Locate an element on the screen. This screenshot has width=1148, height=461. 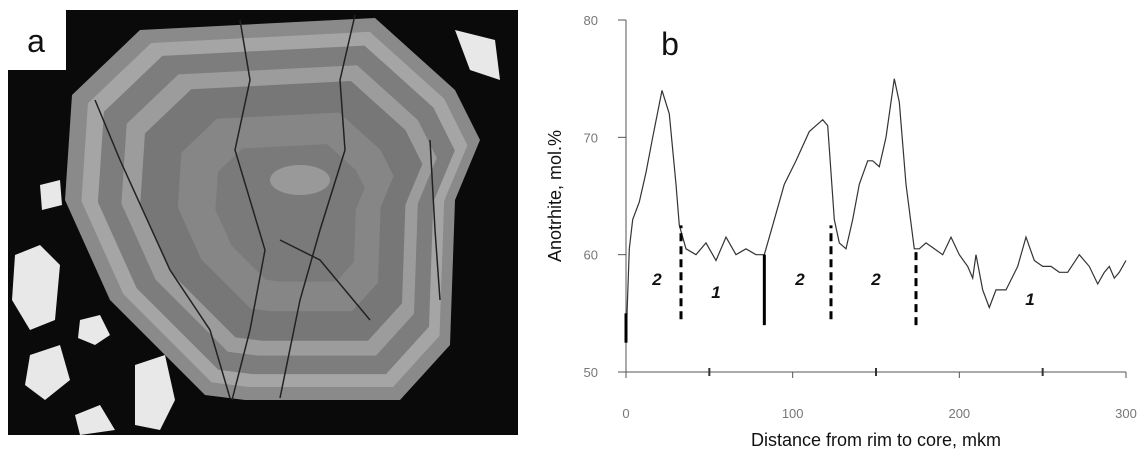
panel-label-box is located at coordinates (37, 40).